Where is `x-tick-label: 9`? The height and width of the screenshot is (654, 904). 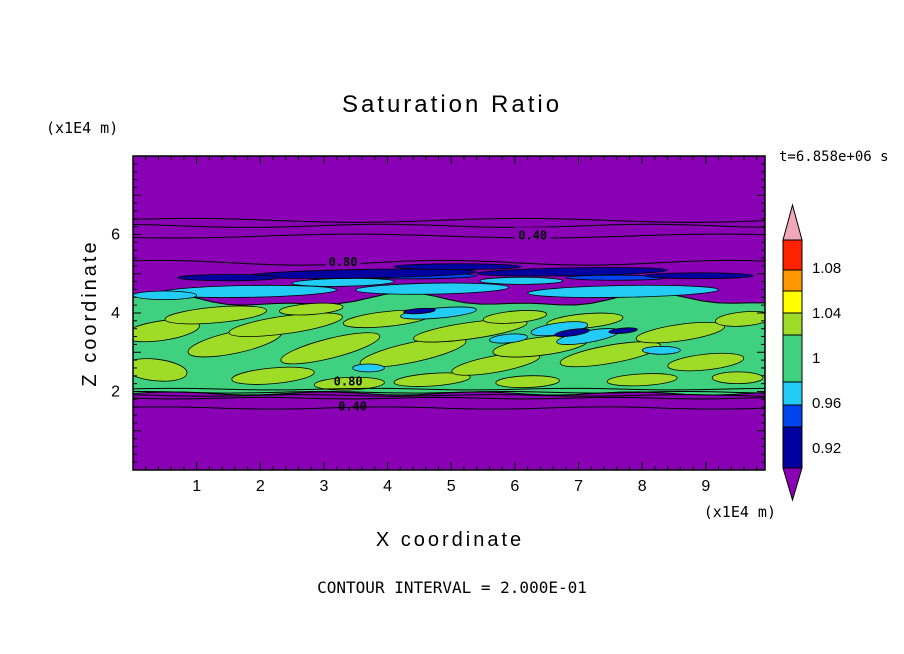
x-tick-label: 9 is located at coordinates (705, 486).